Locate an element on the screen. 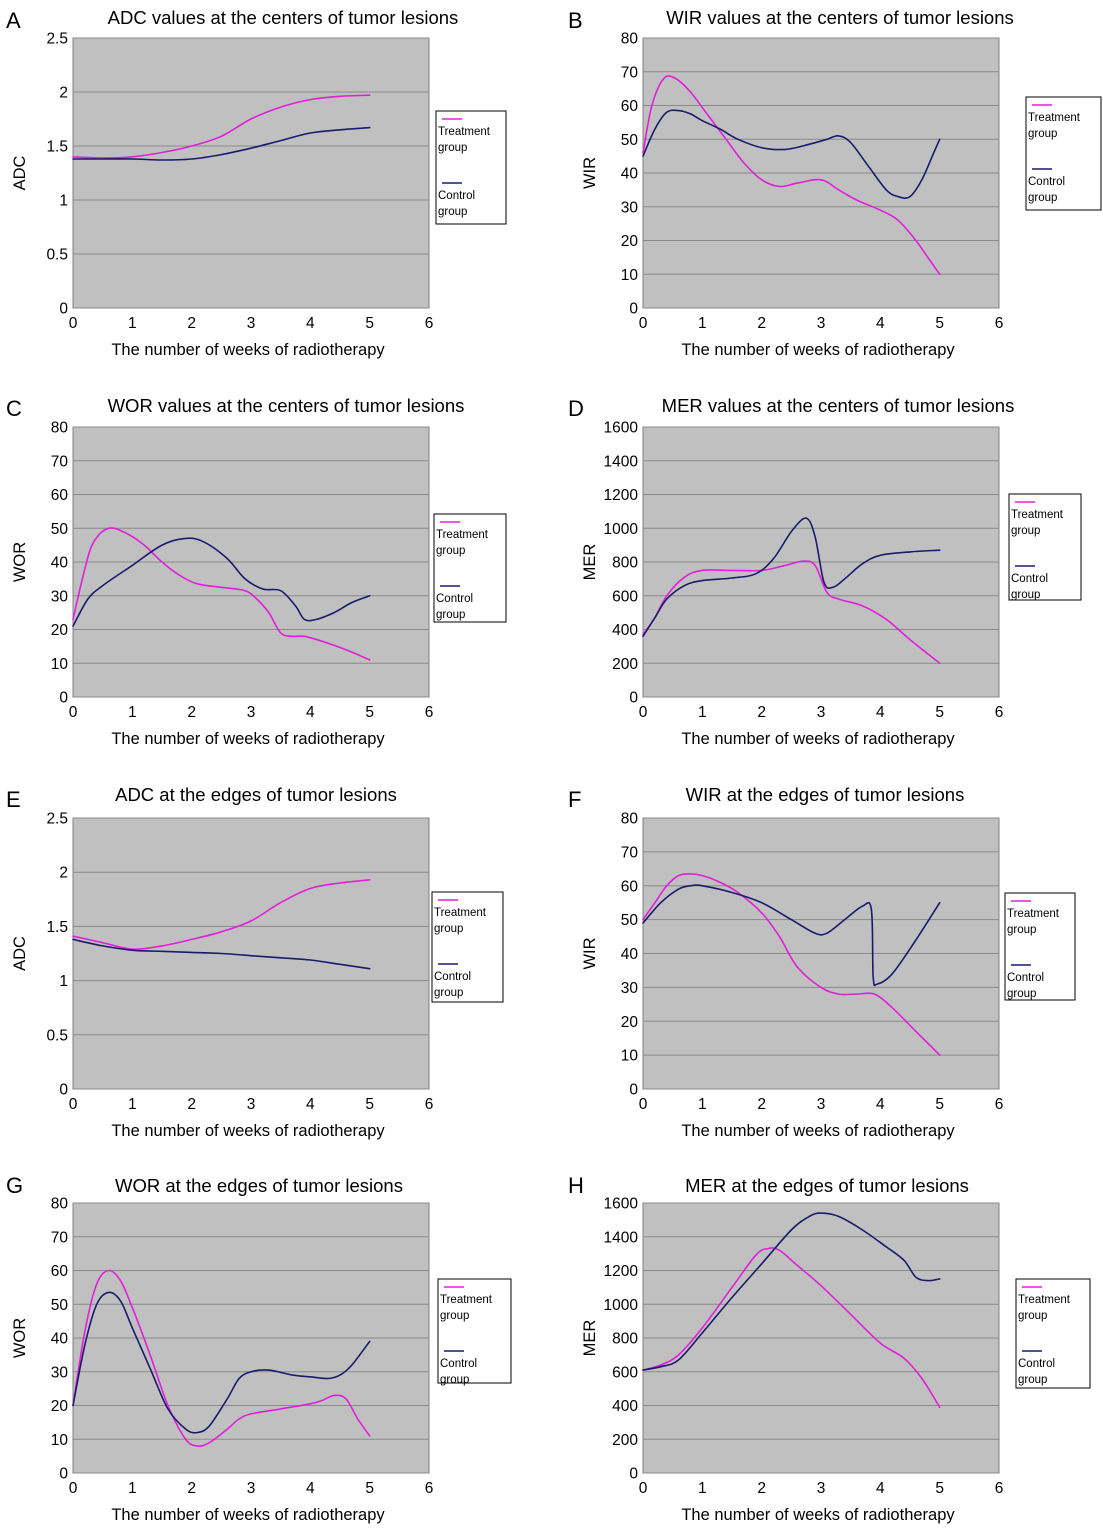  panel-letter: C is located at coordinates (14, 408).